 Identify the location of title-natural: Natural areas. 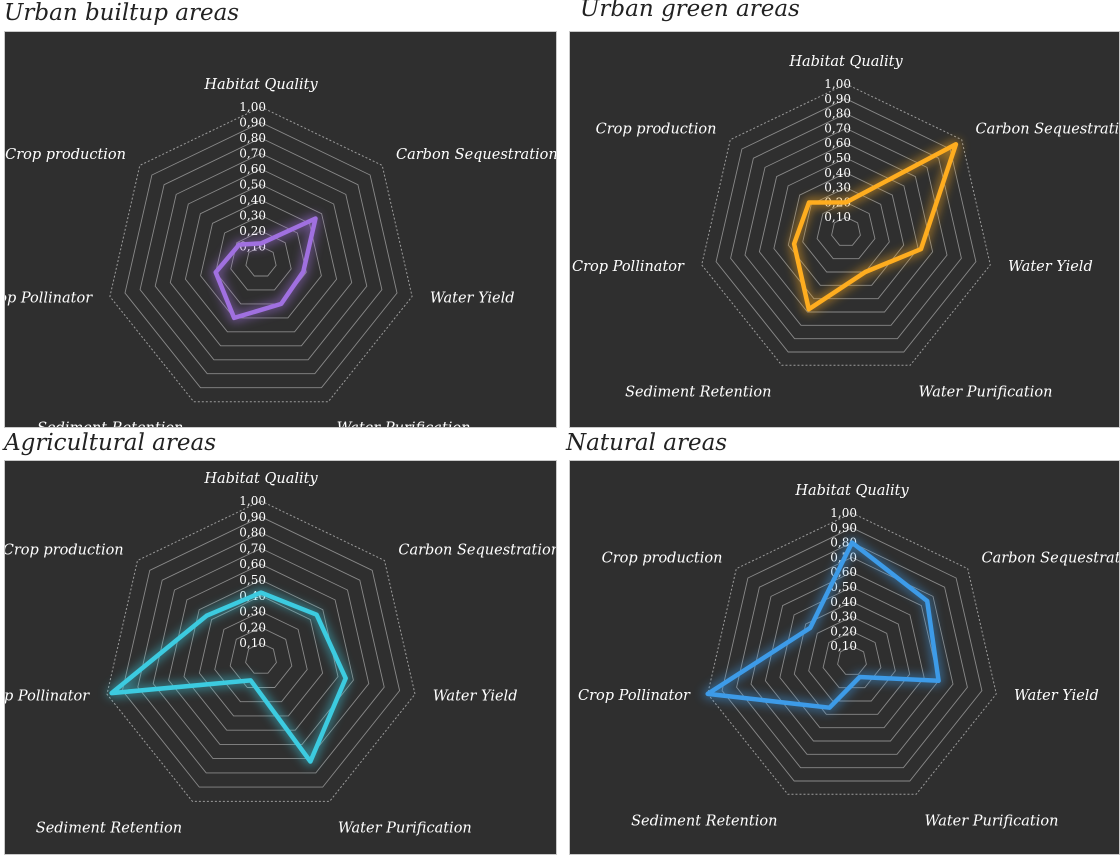
(647, 443).